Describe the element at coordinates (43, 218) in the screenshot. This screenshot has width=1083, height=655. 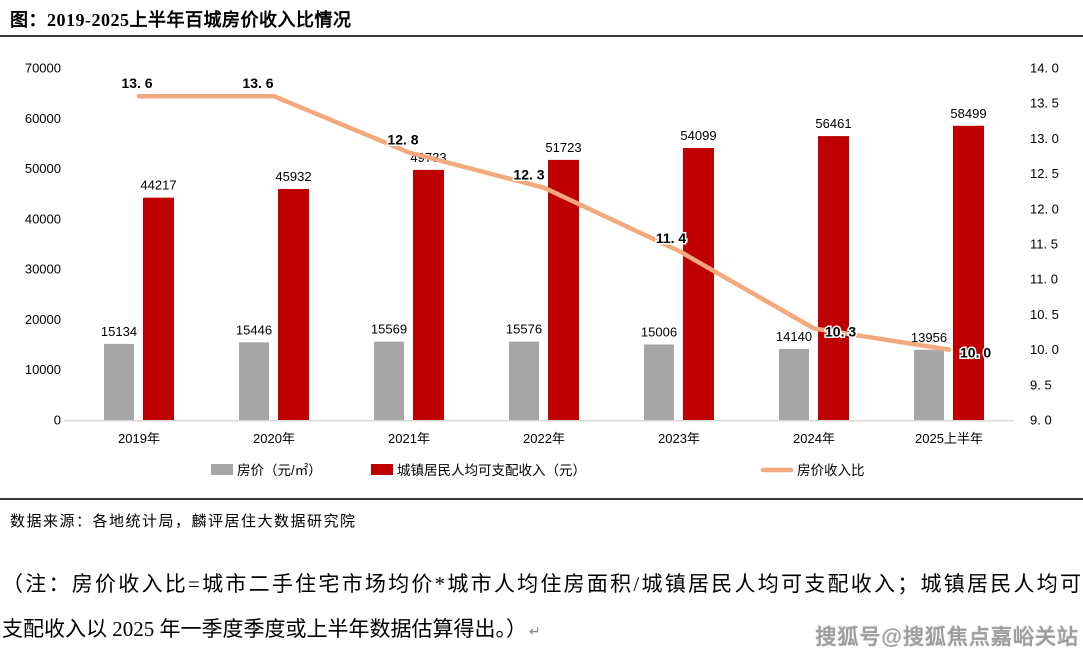
I see `left-axis-tick: 40000` at that location.